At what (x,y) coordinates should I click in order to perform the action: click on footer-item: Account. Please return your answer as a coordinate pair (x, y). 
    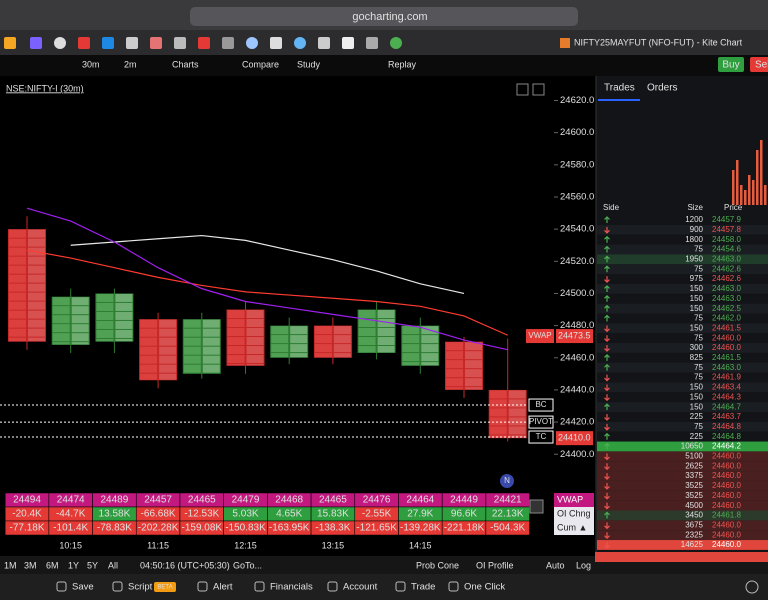
    Looking at the image, I should click on (360, 587).